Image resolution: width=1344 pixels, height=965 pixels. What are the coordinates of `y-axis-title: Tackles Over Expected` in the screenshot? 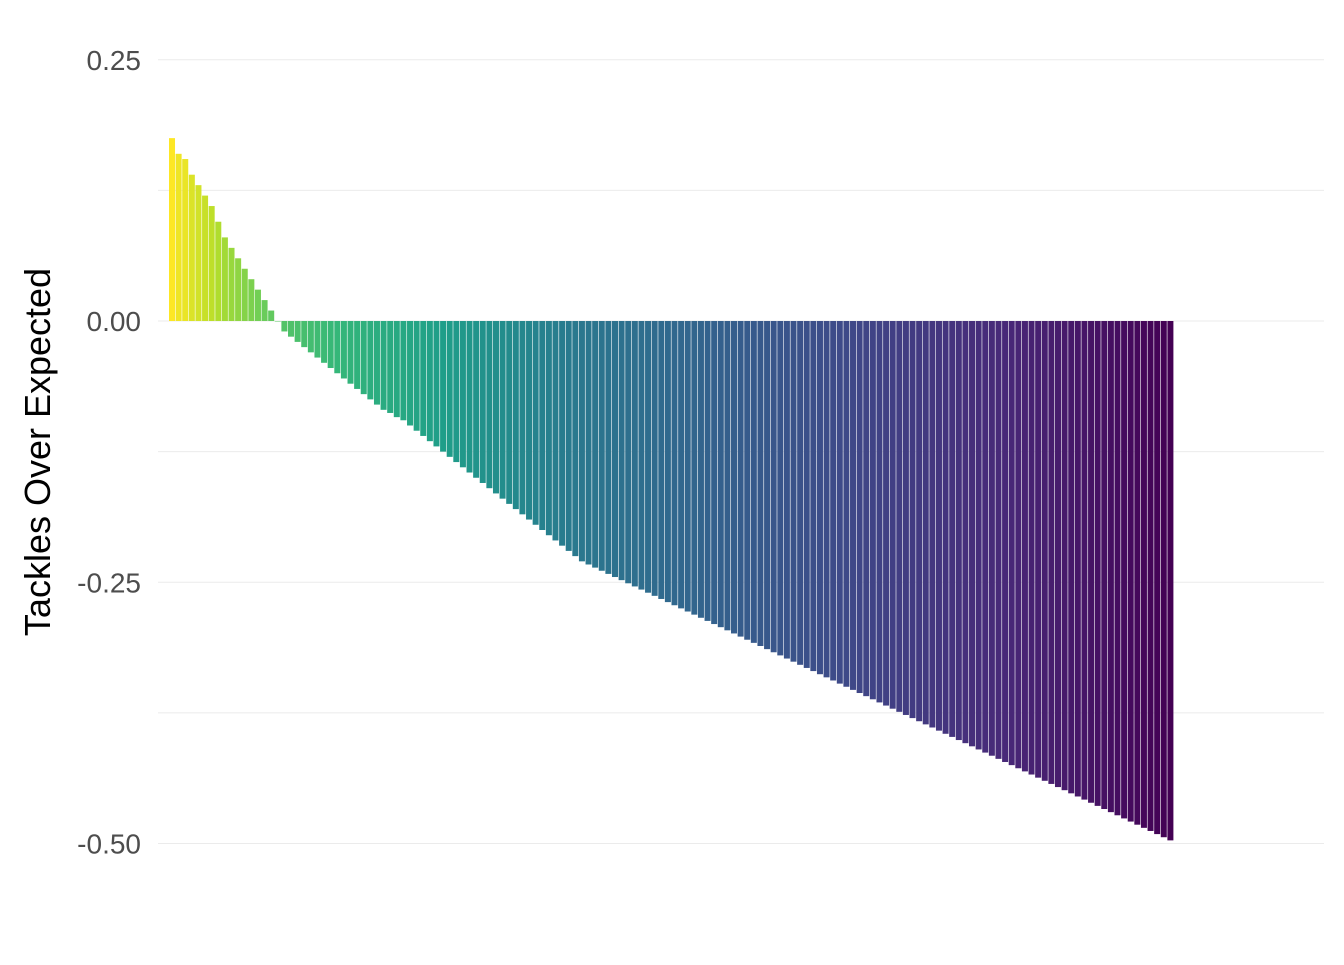 It's located at (37, 452).